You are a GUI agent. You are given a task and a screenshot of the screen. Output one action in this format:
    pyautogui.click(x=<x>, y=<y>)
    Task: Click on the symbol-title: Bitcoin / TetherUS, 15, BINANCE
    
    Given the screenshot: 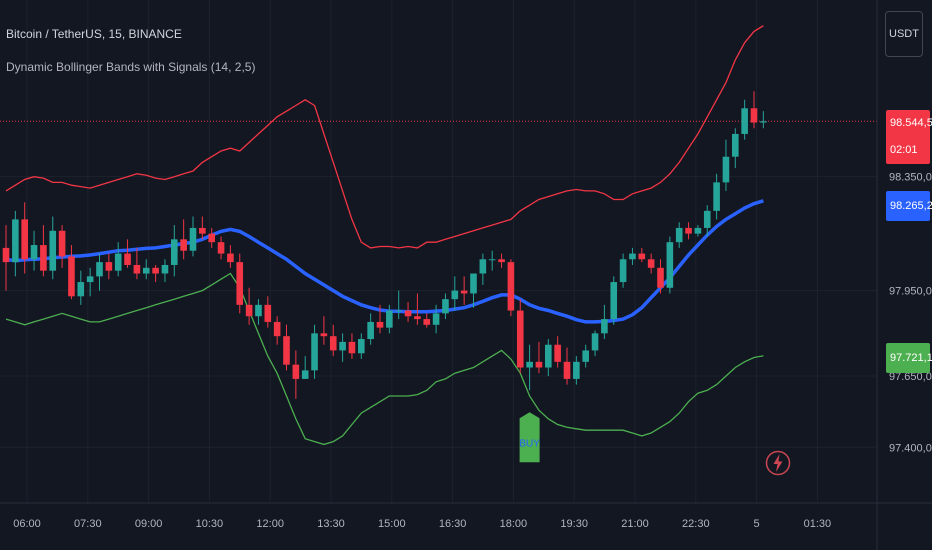 What is the action you would take?
    pyautogui.click(x=94, y=34)
    